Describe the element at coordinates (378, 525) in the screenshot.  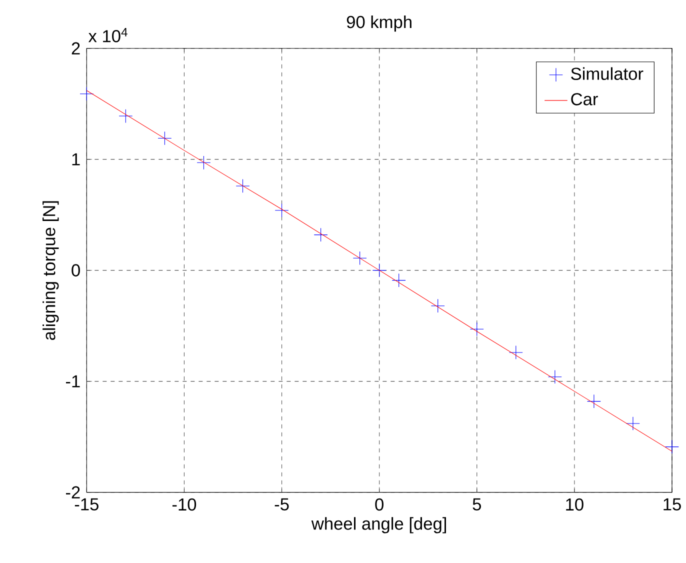
I see `x-axis-title: wheel angle [deg]` at that location.